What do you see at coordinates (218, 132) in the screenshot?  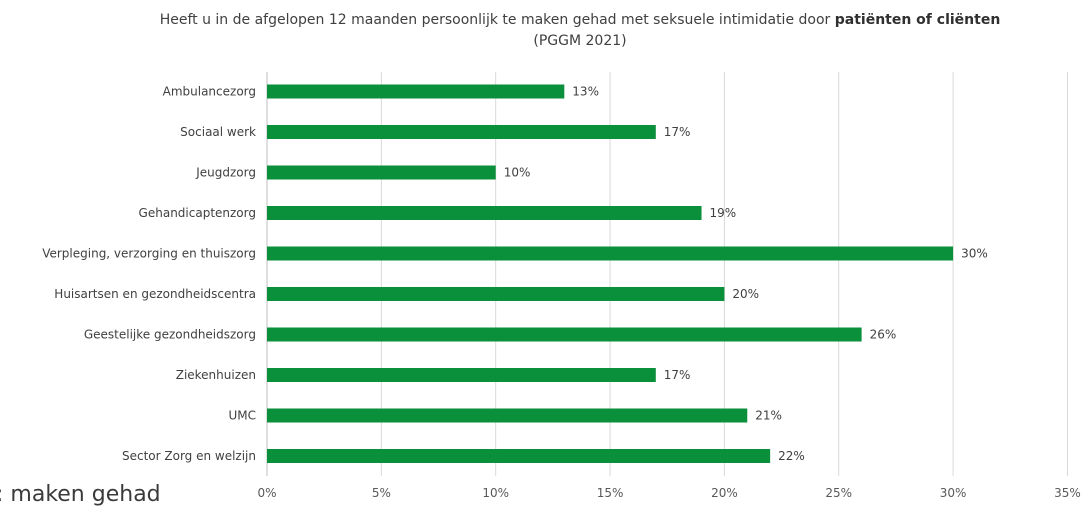 I see `category-label: Sociaal werk` at bounding box center [218, 132].